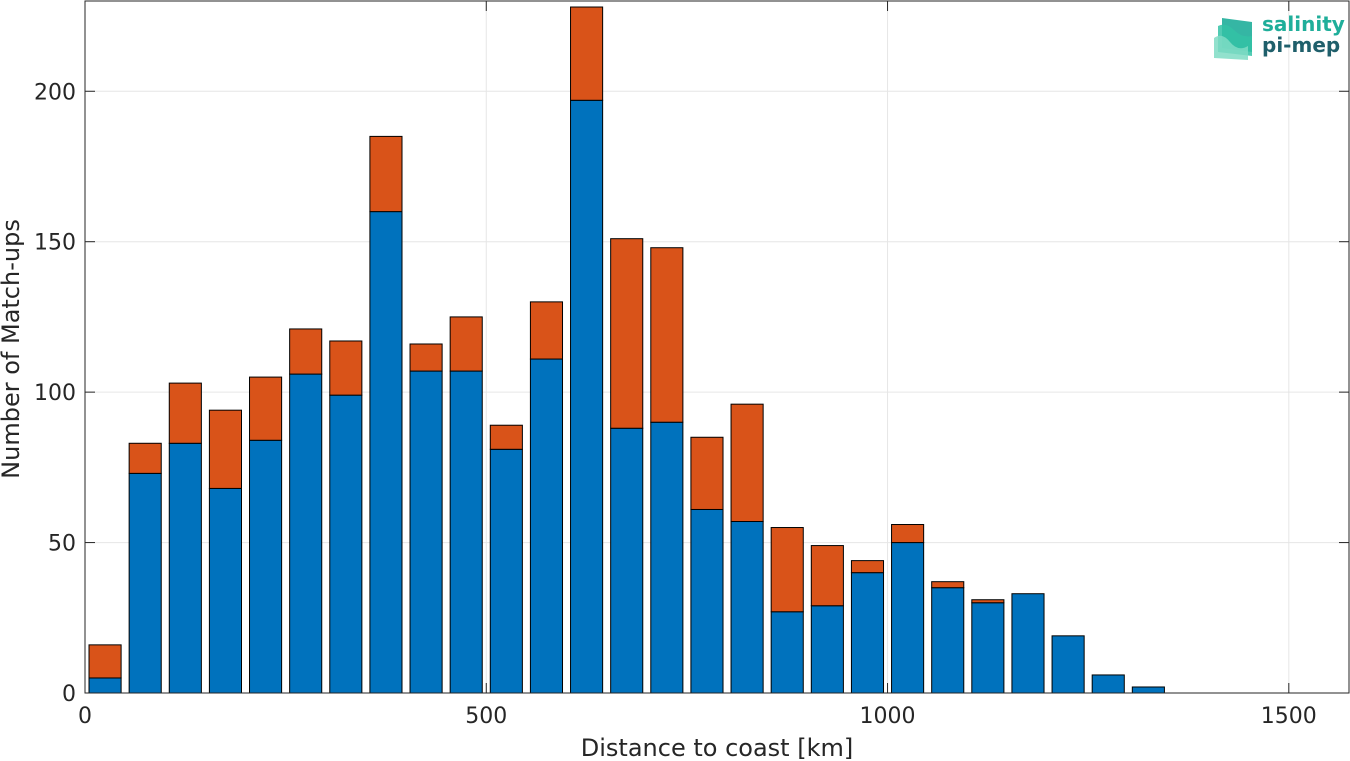 The width and height of the screenshot is (1350, 761). What do you see at coordinates (69, 694) in the screenshot?
I see `y-tick-label: 0` at bounding box center [69, 694].